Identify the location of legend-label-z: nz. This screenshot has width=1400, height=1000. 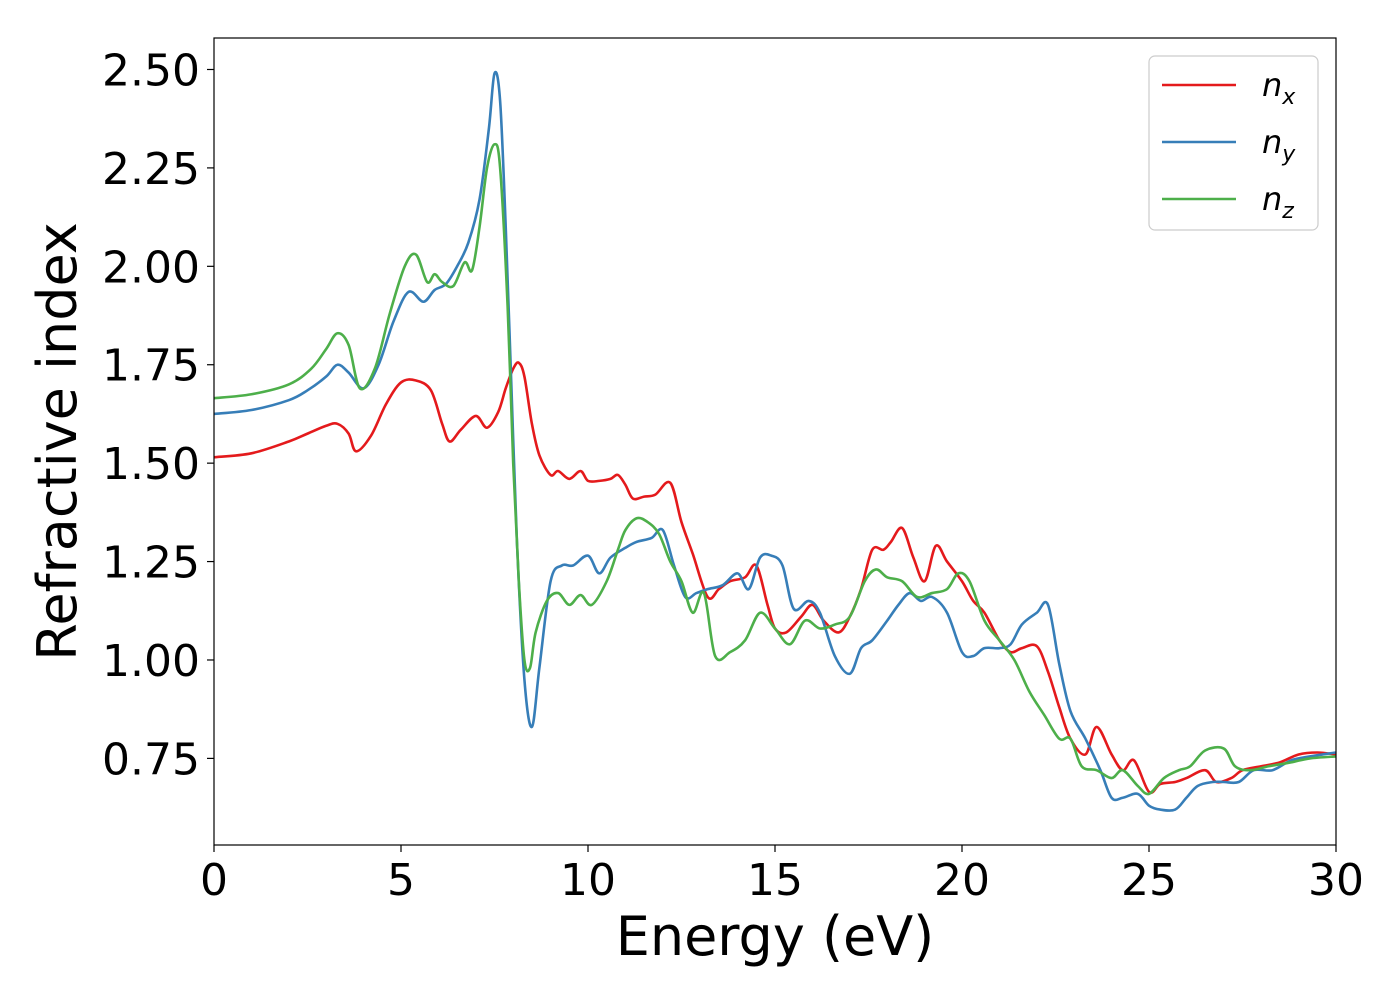
(1278, 202).